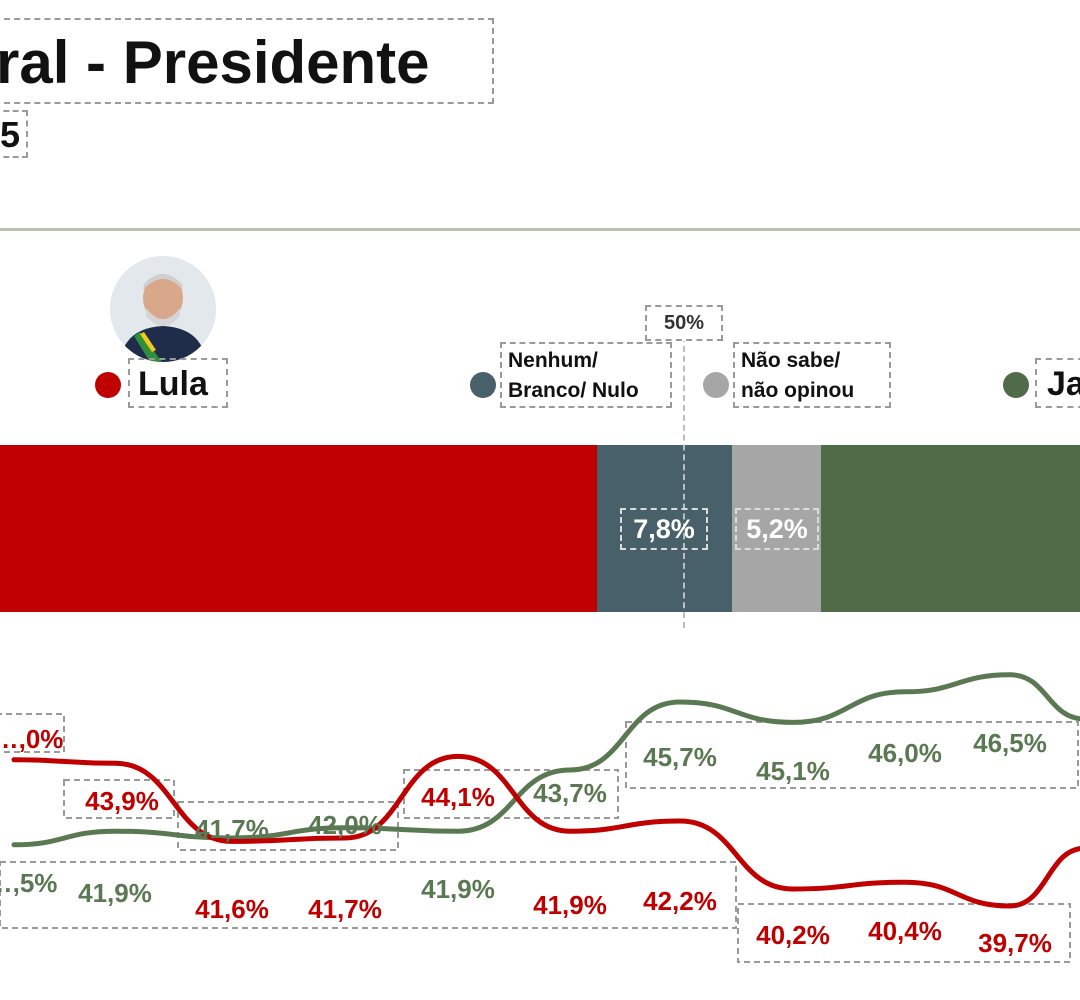 The height and width of the screenshot is (1000, 1080). Describe the element at coordinates (108, 385) in the screenshot. I see `legend-dot-lula` at that location.